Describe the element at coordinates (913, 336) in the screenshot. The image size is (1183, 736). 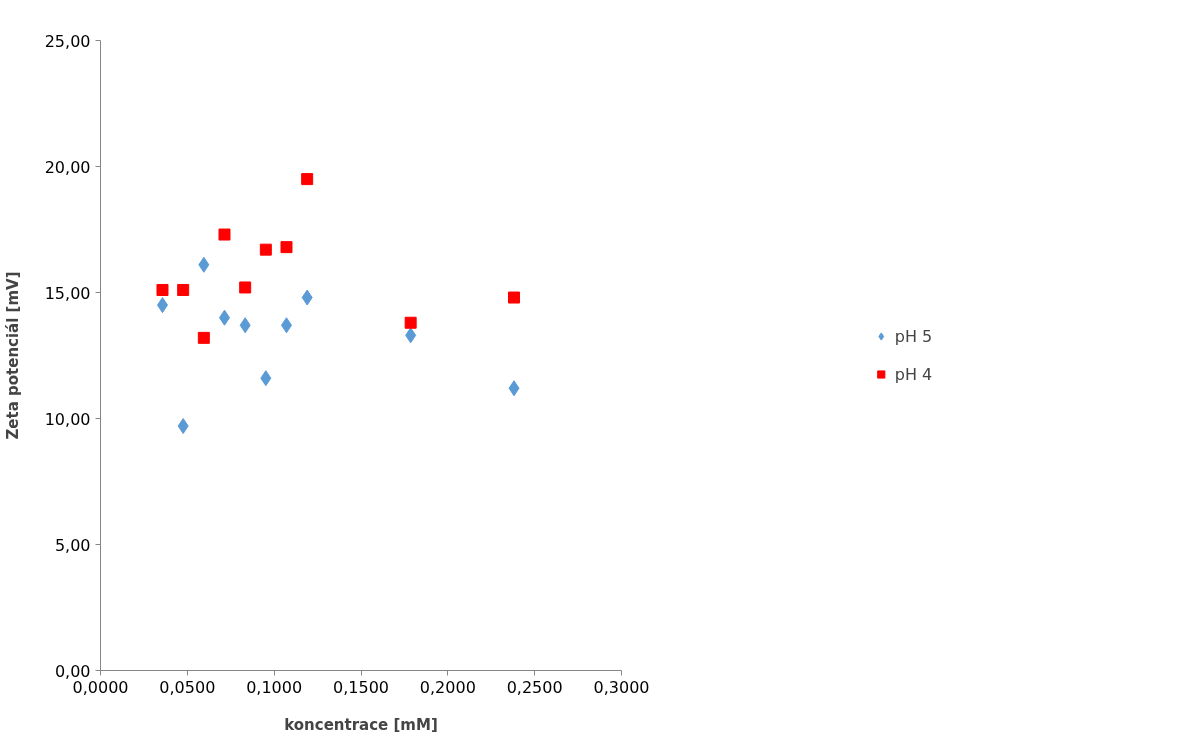
I see `legend-label: pH 5` at that location.